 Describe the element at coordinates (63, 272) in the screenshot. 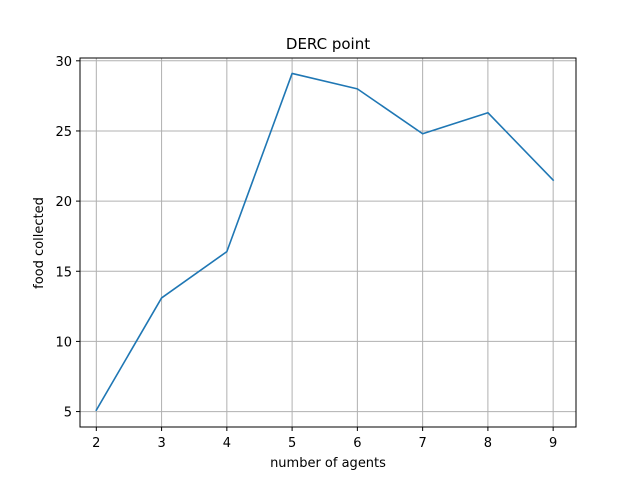

I see `y-tick-label: 15` at that location.